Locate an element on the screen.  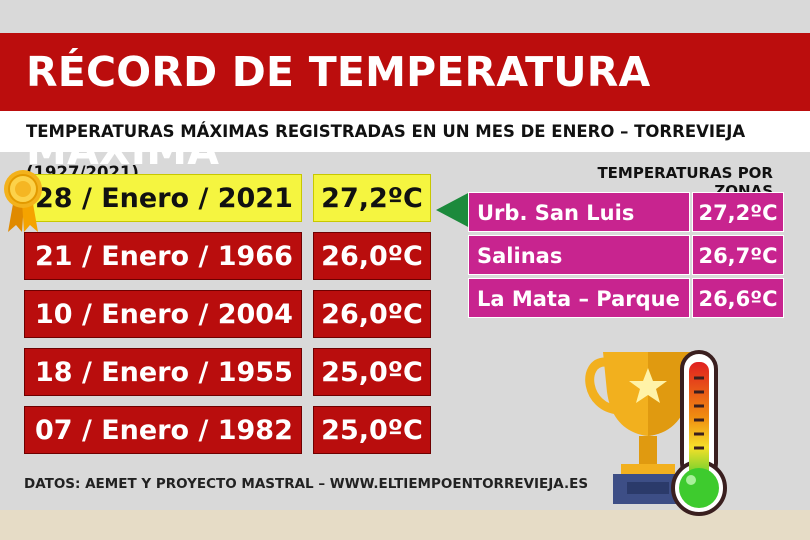
record-date-4: 18 / Enero / 1955 is located at coordinates (163, 372).